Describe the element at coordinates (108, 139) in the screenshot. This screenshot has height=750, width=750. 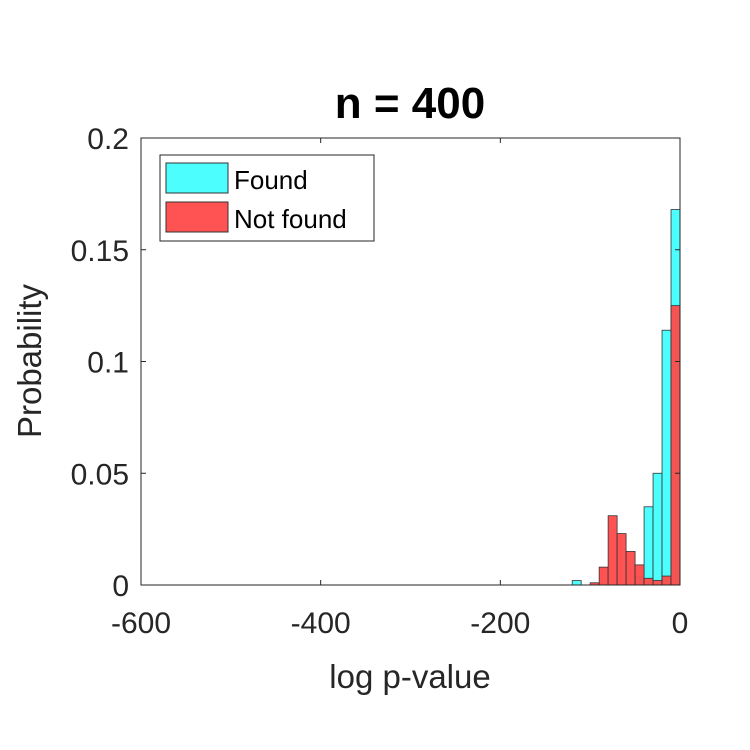
I see `y-tick-label: 0.2` at that location.